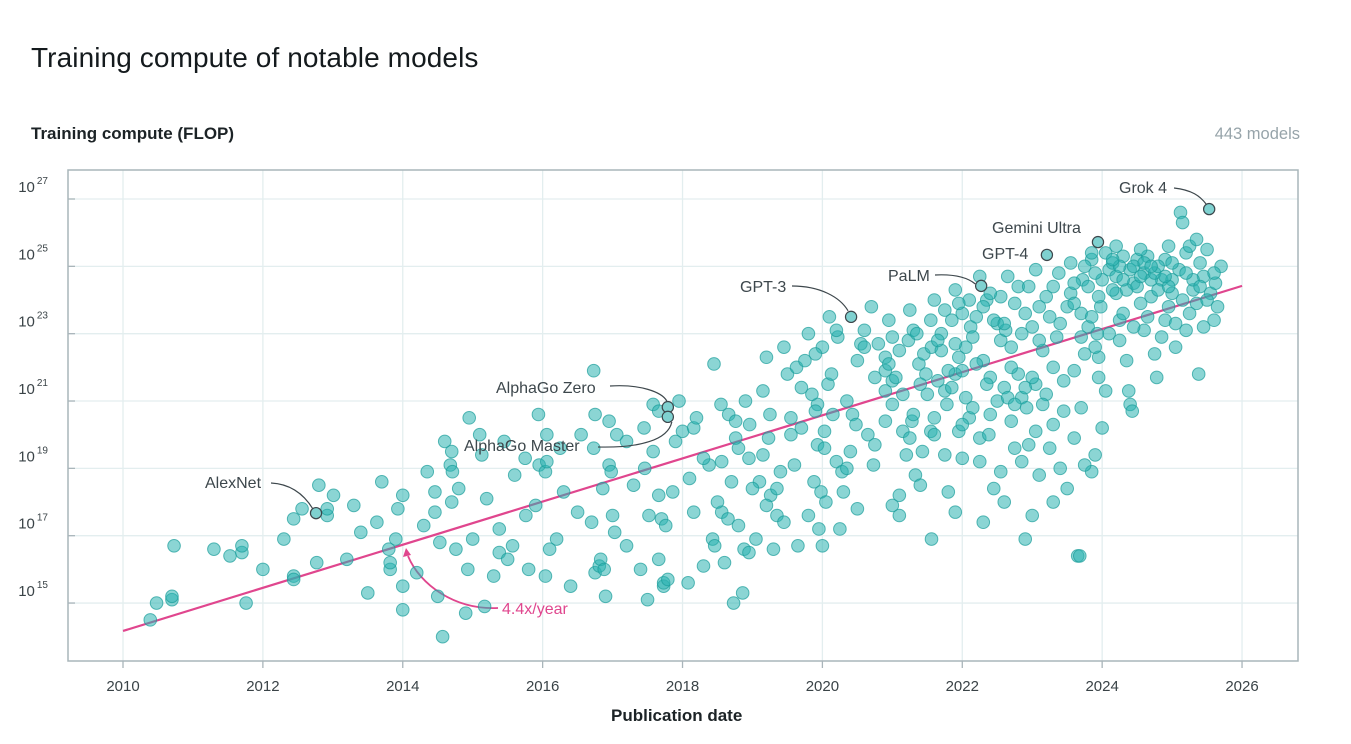 Image resolution: width=1351 pixels, height=744 pixels. I want to click on highlight-point-gemini-ultra, so click(1098, 242).